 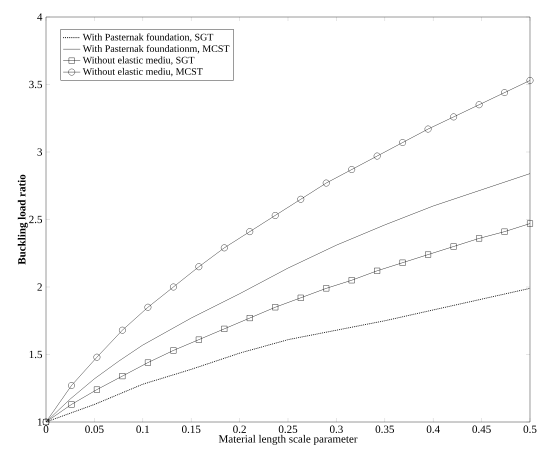 What do you see at coordinates (385, 430) in the screenshot?
I see `x-tick-label: 0.35` at bounding box center [385, 430].